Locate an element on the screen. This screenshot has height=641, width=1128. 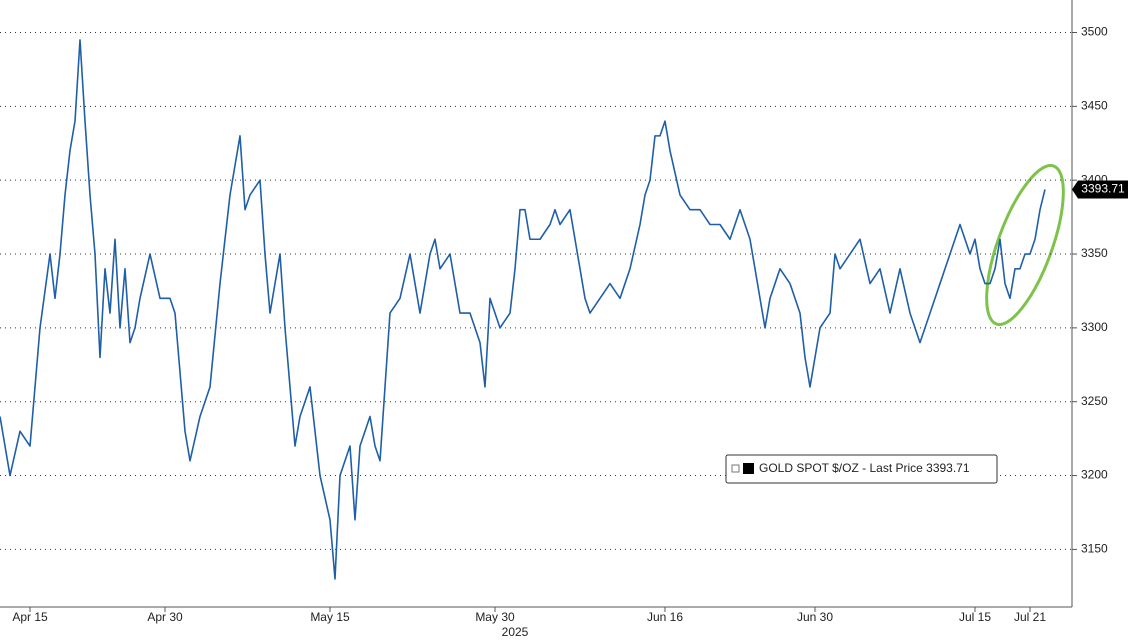
y-tick-label: 3450 is located at coordinates (1094, 106).